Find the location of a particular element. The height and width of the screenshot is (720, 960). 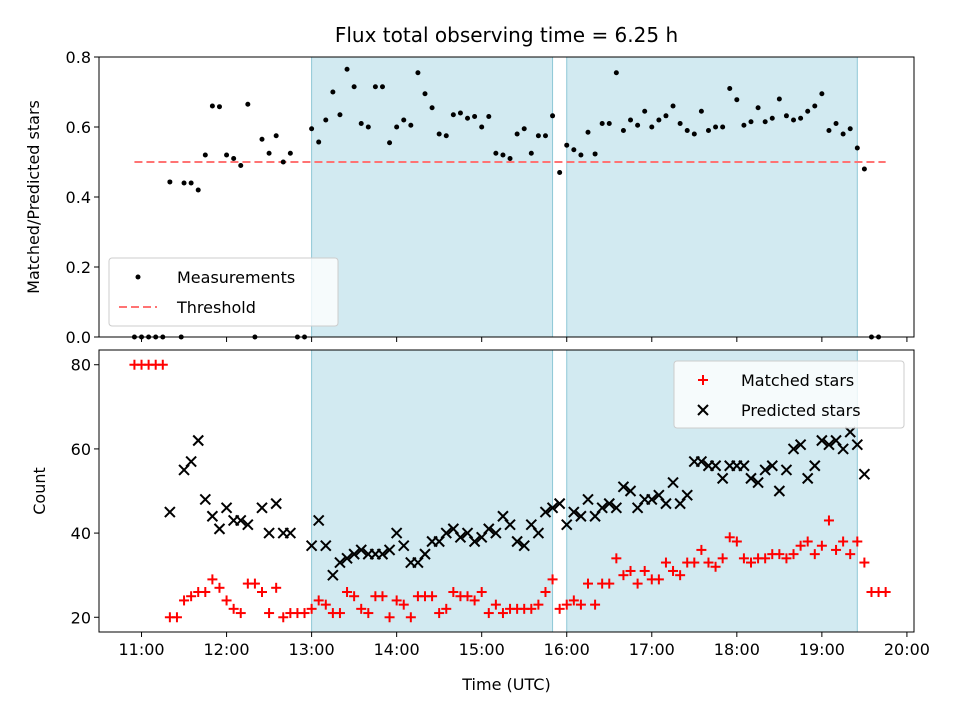

x-tick-label: 14:00 is located at coordinates (397, 649).